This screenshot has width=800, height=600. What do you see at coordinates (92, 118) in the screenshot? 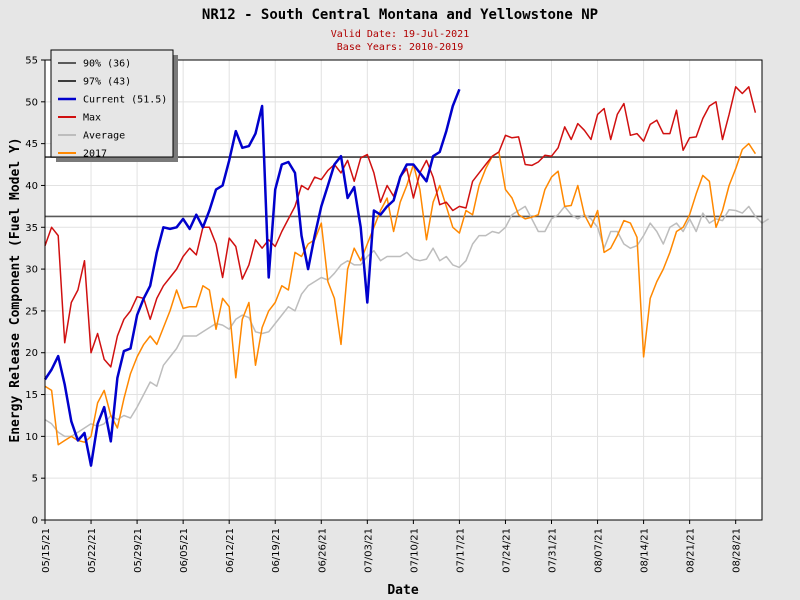
I see `legend-label: Max` at bounding box center [92, 118].